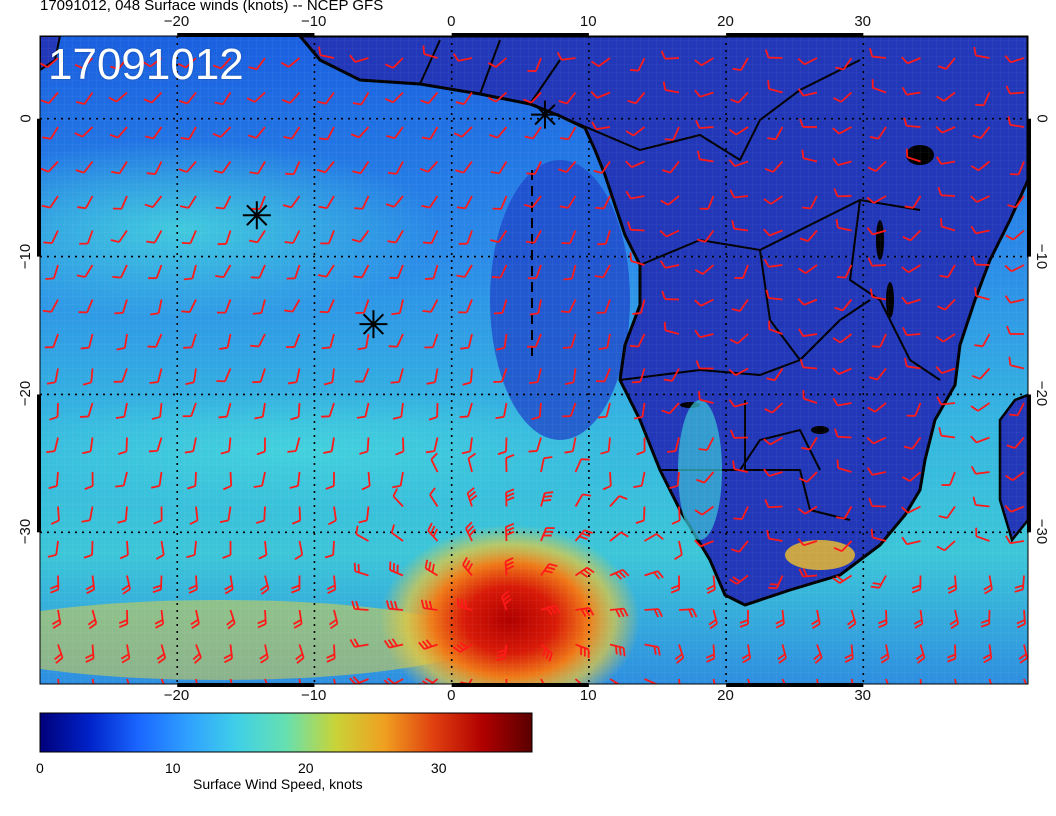 Image resolution: width=1056 pixels, height=816 pixels. What do you see at coordinates (725, 695) in the screenshot?
I see `lon-tick-label-bottom: 20` at bounding box center [725, 695].